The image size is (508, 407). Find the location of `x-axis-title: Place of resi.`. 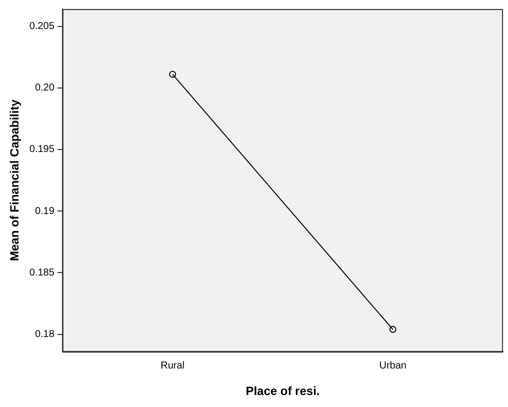

x-axis-title: Place of resi. is located at coordinates (283, 391).